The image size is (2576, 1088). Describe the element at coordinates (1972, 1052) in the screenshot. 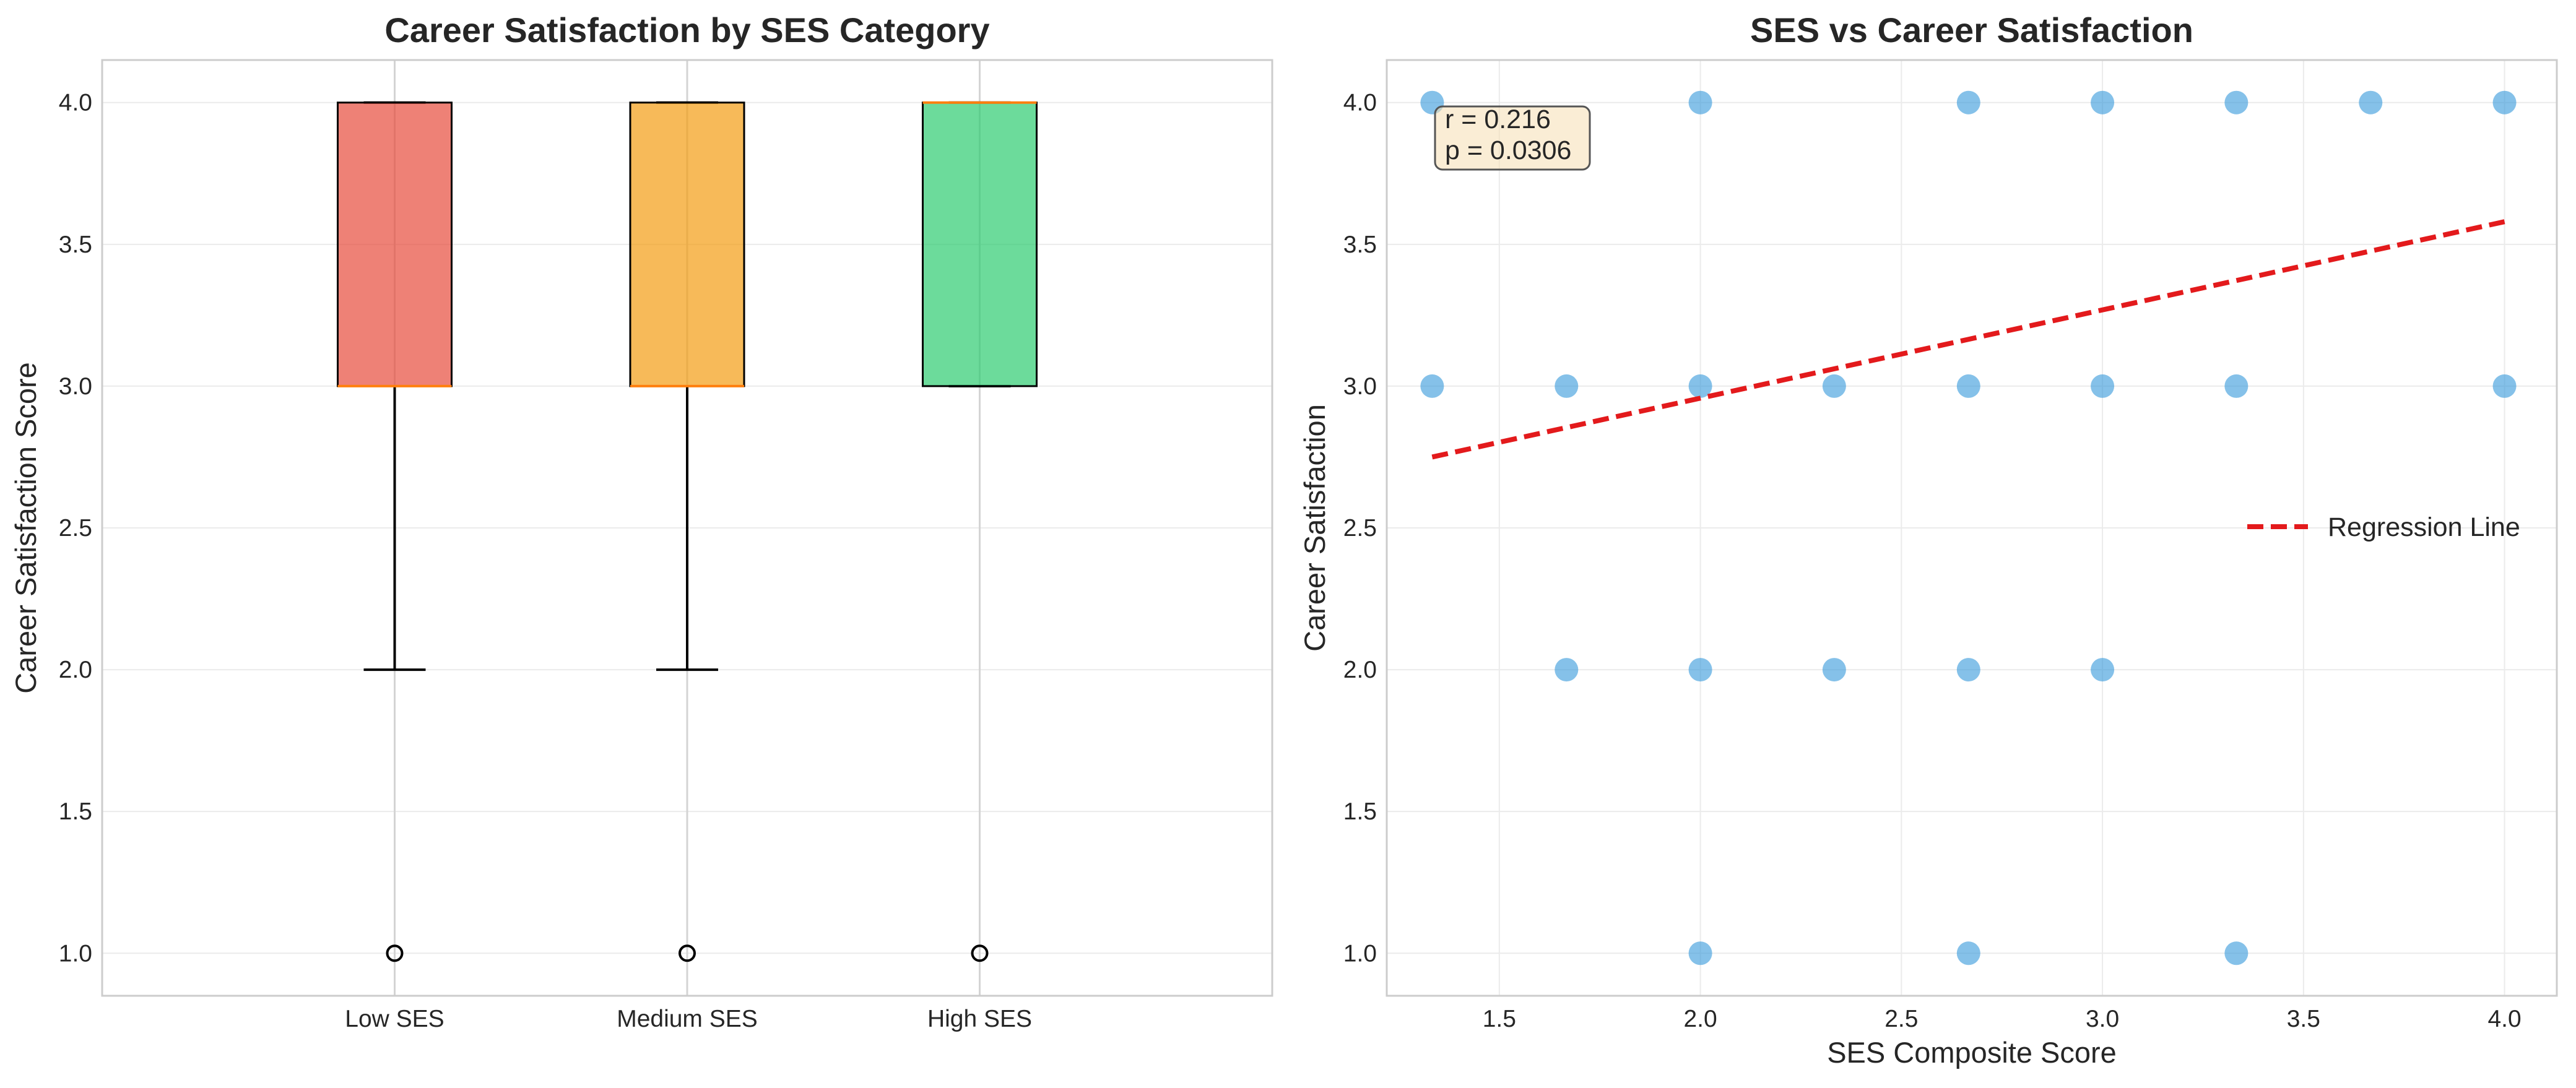

I see `scatter-x-axis-label: SES Composite Score` at that location.